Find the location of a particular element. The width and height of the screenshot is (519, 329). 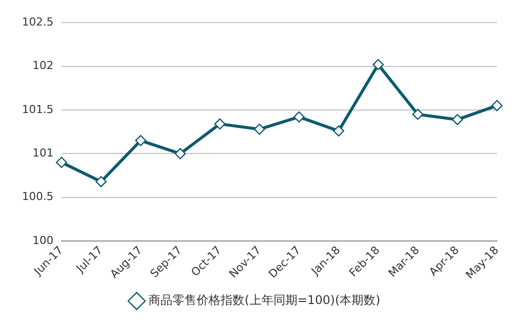

legend-label: 商品零售价格指数(上年同期=100)(本期数) is located at coordinates (264, 300).